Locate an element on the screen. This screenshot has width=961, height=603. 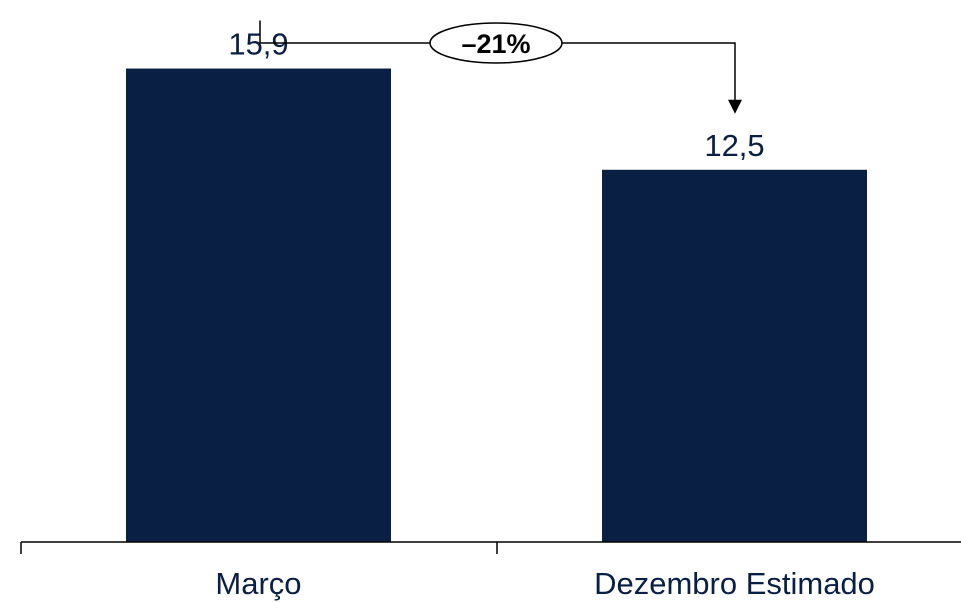
change-badge is located at coordinates (496, 43).